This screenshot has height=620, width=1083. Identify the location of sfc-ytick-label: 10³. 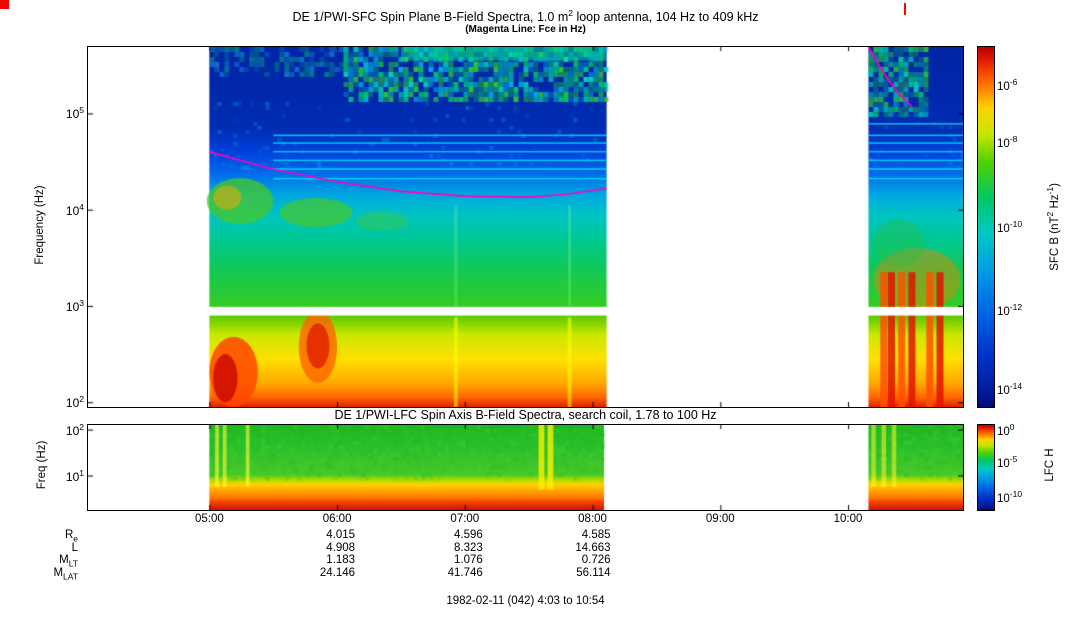
(74, 305).